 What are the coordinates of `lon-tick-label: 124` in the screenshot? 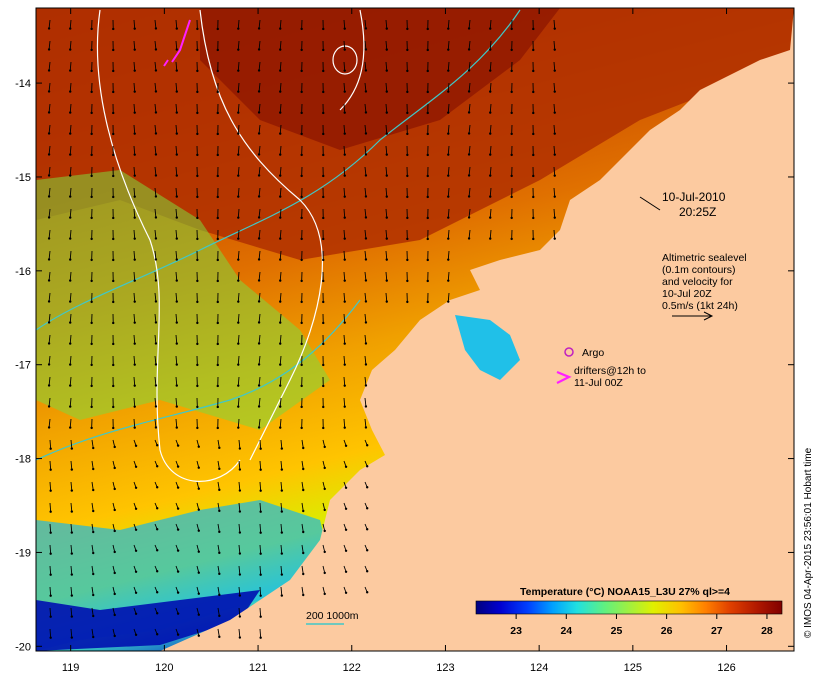 It's located at (539, 668).